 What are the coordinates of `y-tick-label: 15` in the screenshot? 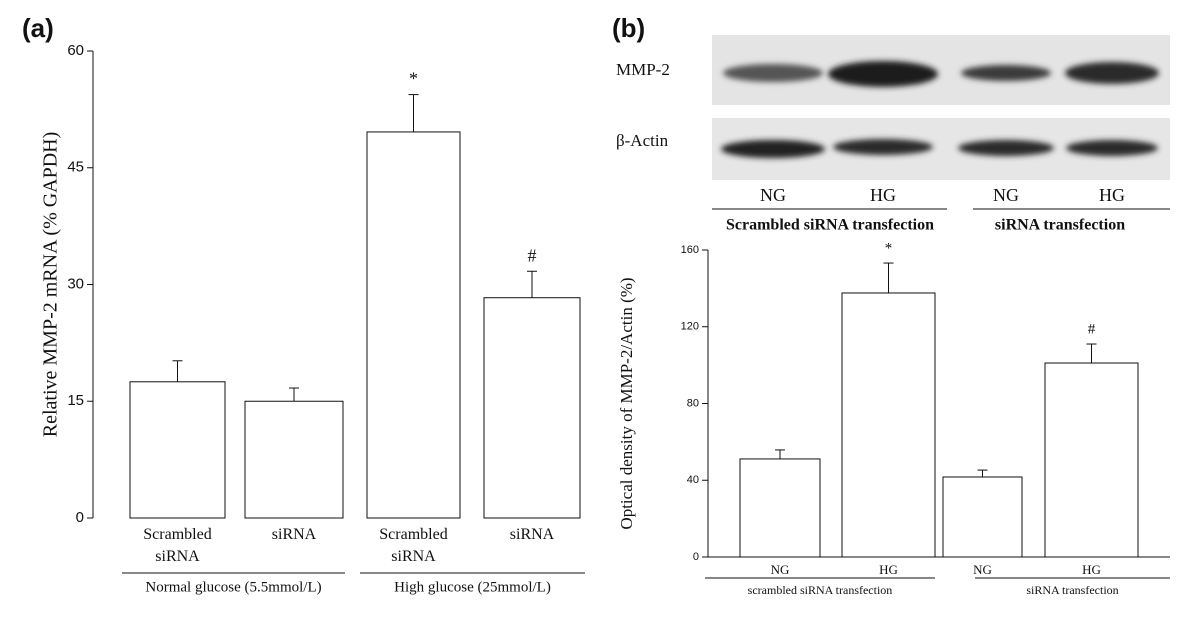 It's located at (75, 400).